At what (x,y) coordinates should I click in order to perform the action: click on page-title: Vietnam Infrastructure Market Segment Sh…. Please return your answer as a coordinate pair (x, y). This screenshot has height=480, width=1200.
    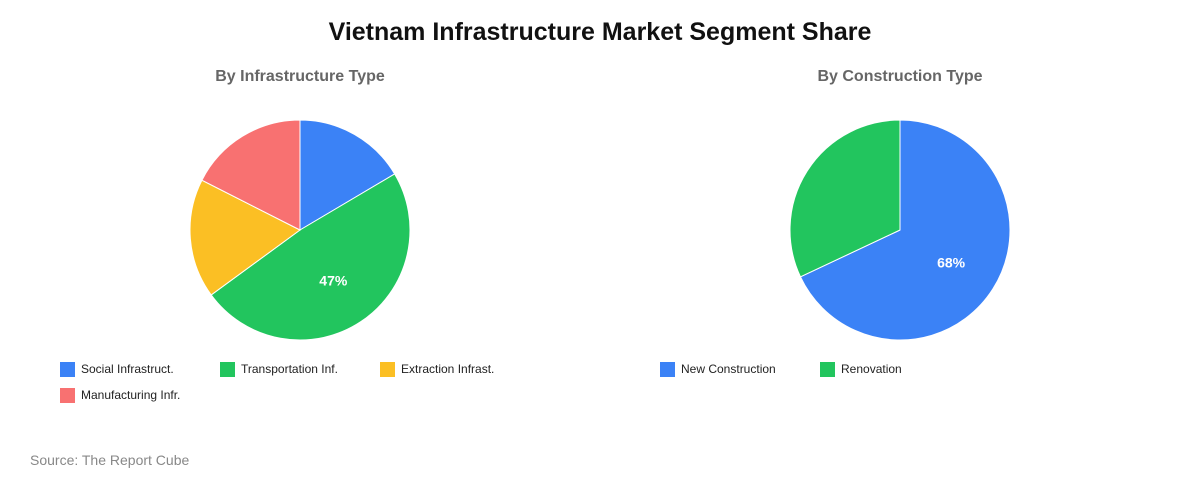
    Looking at the image, I should click on (600, 32).